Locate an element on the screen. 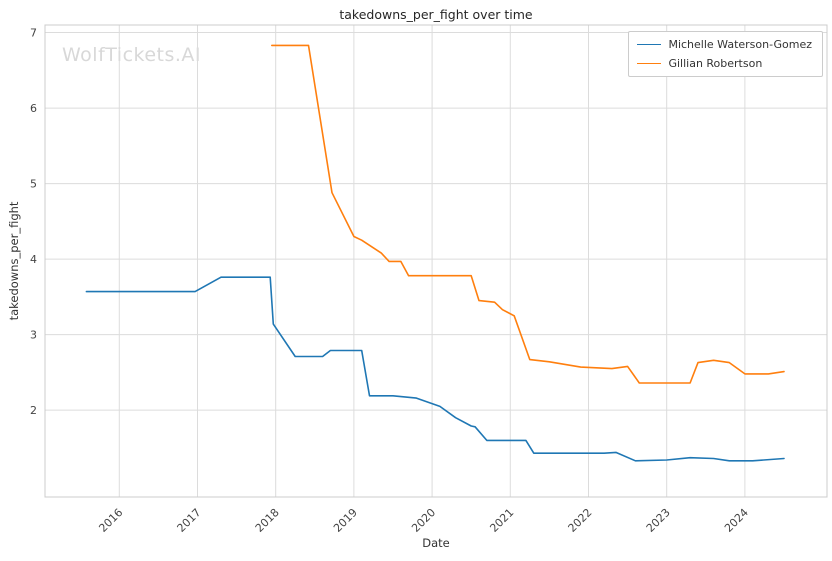  x-tick-label: 2021 is located at coordinates (501, 520).